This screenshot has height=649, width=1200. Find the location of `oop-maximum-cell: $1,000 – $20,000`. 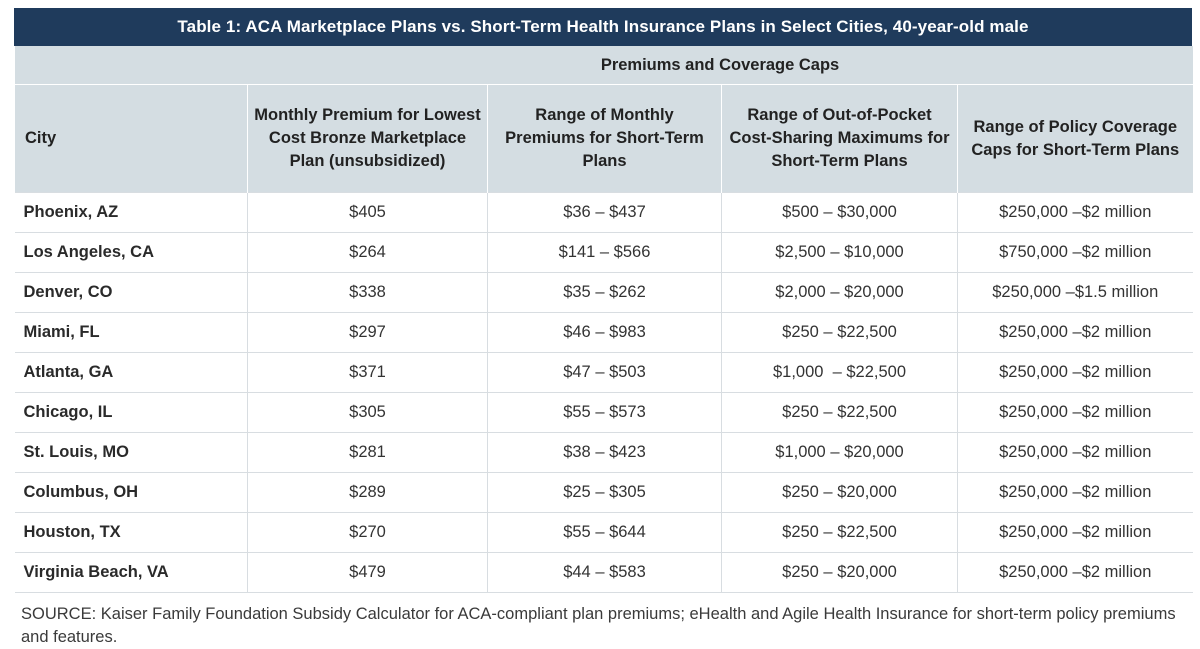

oop-maximum-cell: $1,000 – $20,000 is located at coordinates (839, 452).